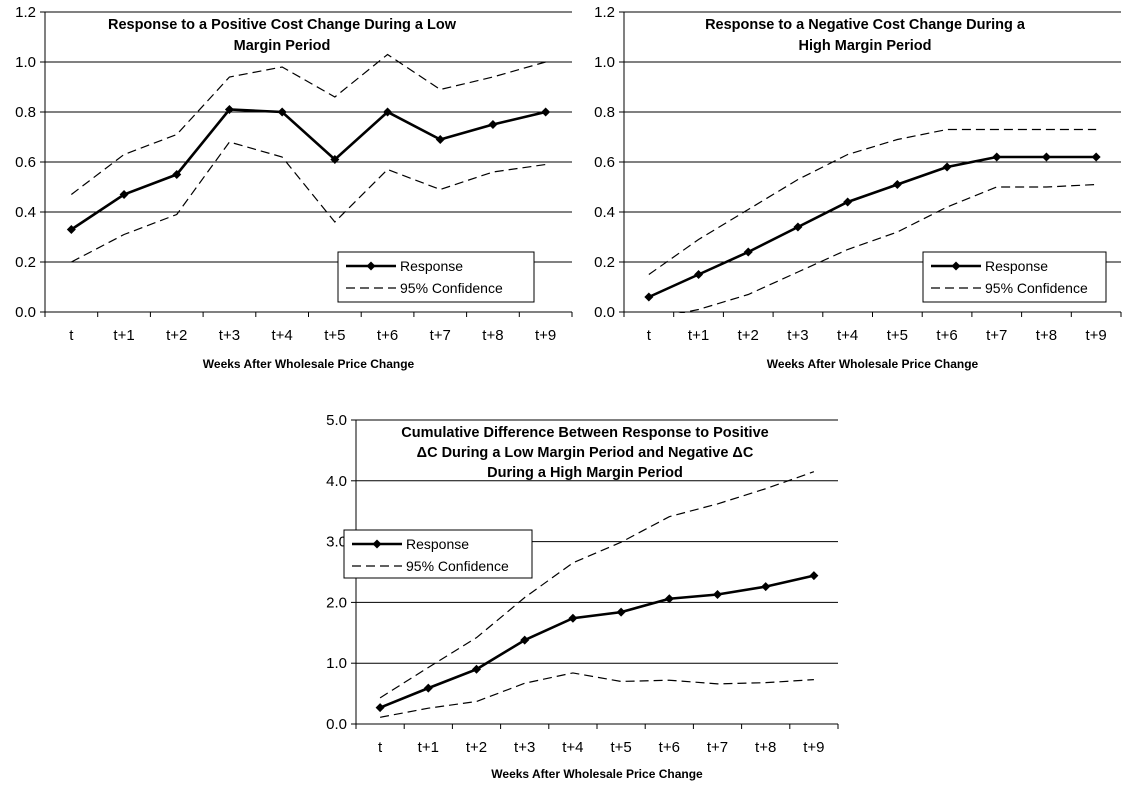 The width and height of the screenshot is (1127, 787). What do you see at coordinates (282, 46) in the screenshot?
I see `chart-title-line: Margin Period` at bounding box center [282, 46].